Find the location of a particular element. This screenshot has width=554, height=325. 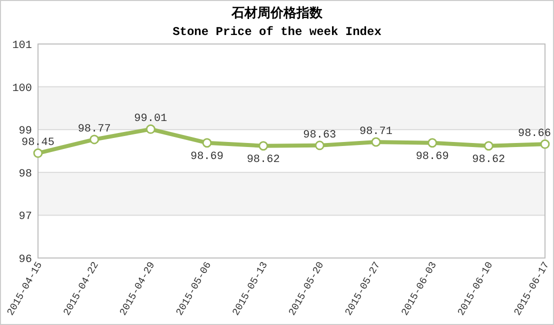

y-tick-label: 96 is located at coordinates (25, 260).